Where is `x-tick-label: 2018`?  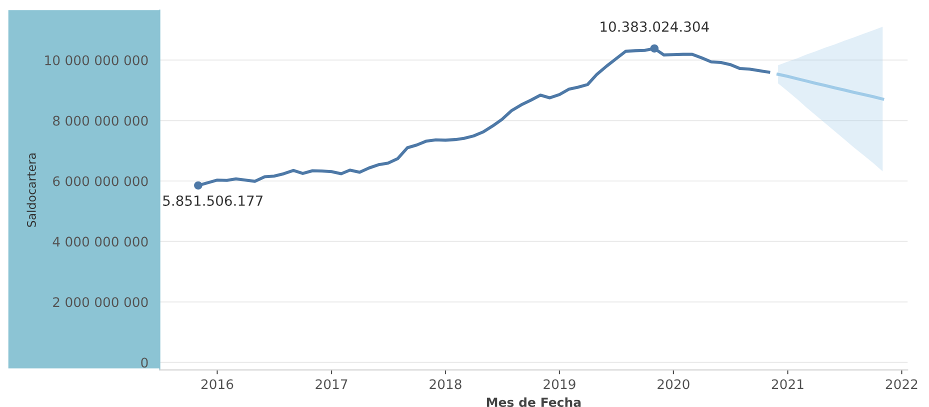 x-tick-label: 2018 is located at coordinates (446, 384).